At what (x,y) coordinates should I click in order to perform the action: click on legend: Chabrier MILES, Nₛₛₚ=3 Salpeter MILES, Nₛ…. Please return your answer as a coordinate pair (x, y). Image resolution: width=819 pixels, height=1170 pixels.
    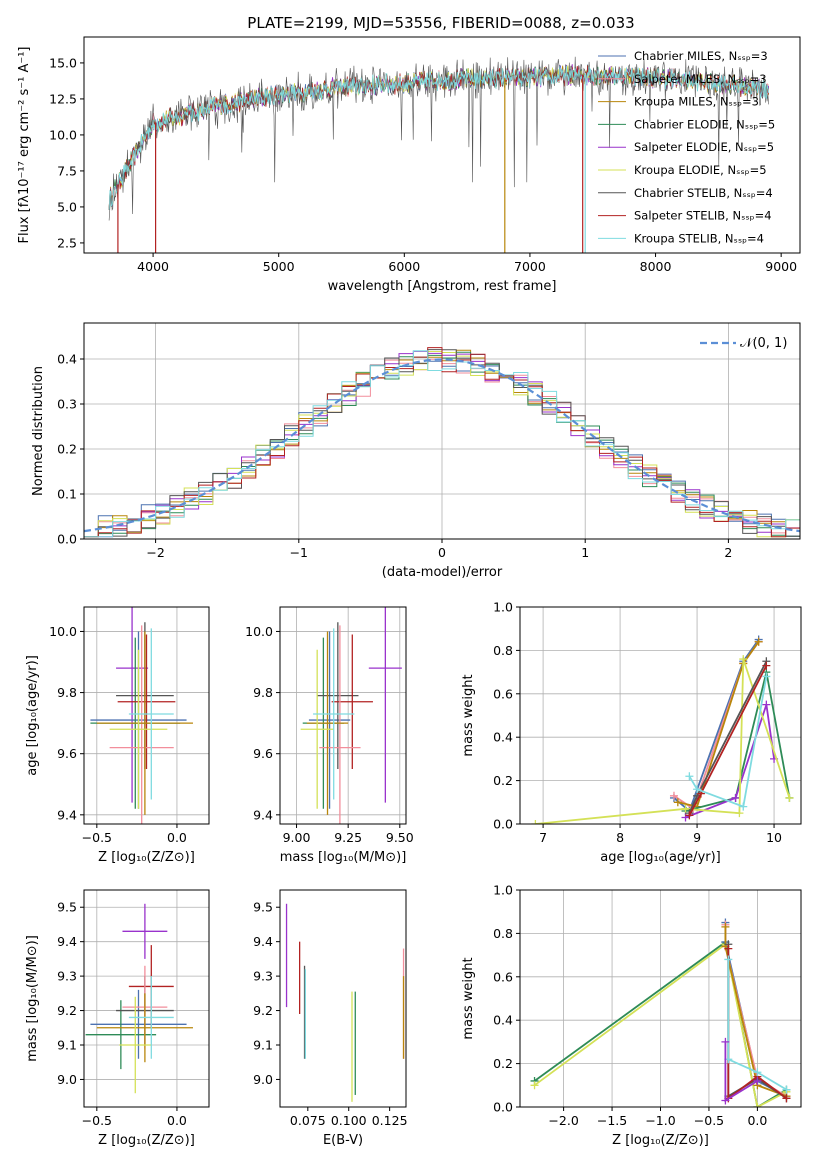
    Looking at the image, I should click on (686, 147).